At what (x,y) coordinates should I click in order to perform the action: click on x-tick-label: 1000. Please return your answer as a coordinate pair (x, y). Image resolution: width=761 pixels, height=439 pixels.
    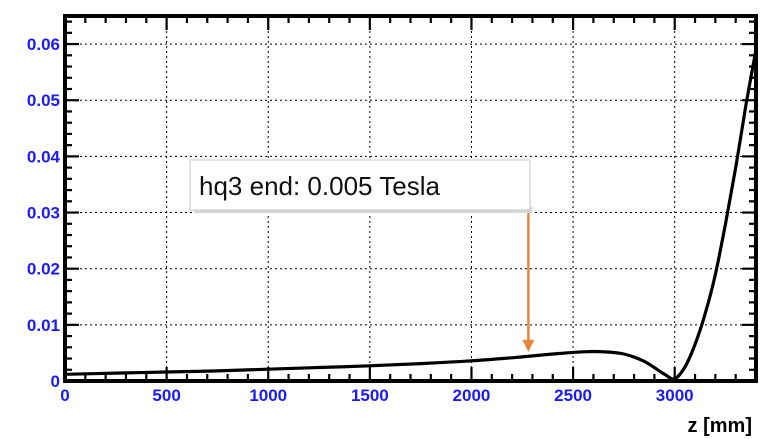
    Looking at the image, I should click on (268, 395).